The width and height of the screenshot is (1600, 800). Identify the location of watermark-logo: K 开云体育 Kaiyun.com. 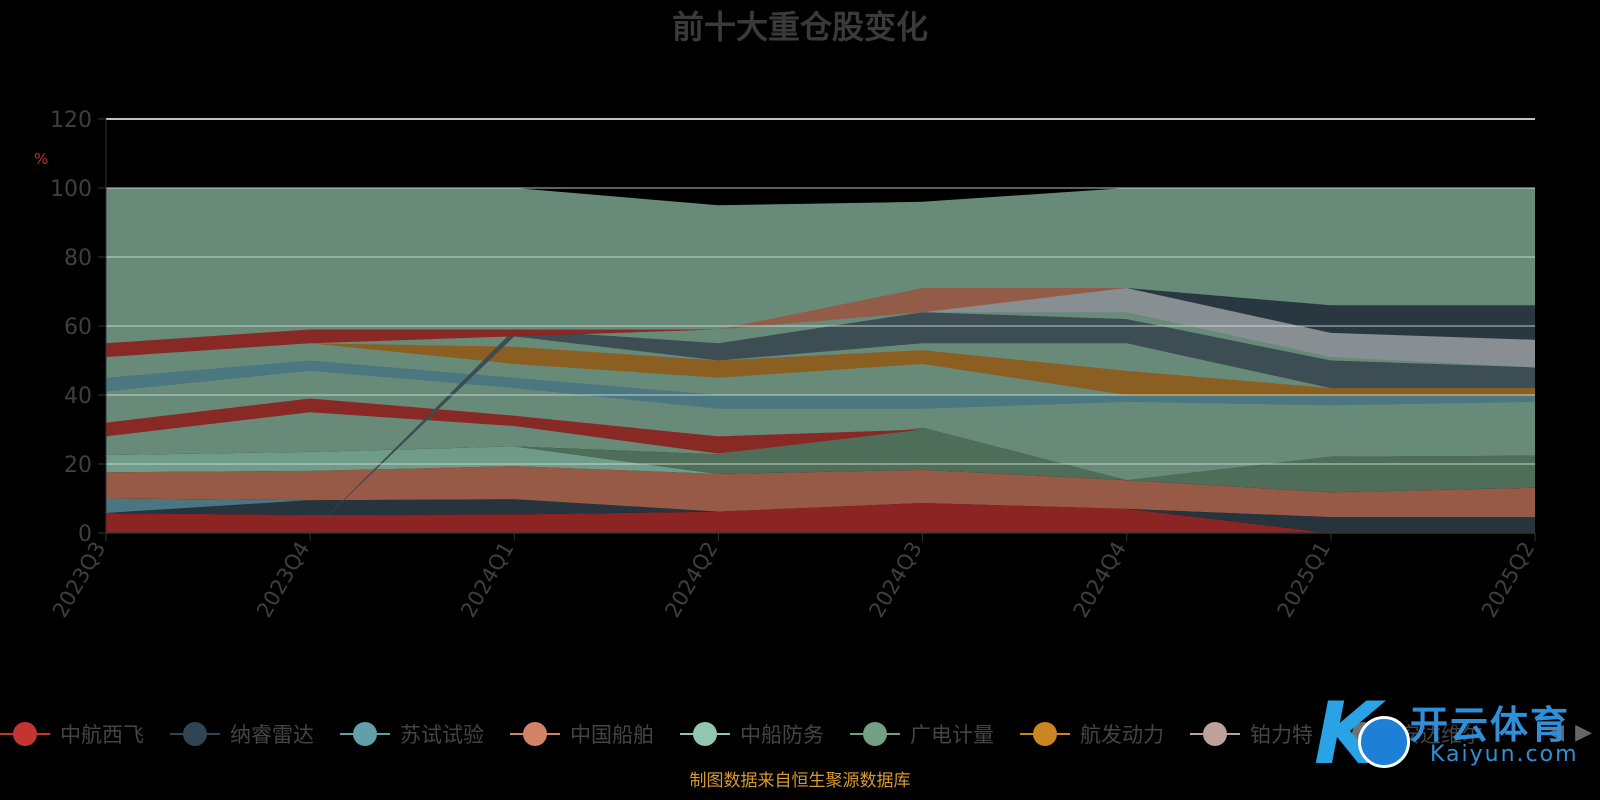
(1450, 734).